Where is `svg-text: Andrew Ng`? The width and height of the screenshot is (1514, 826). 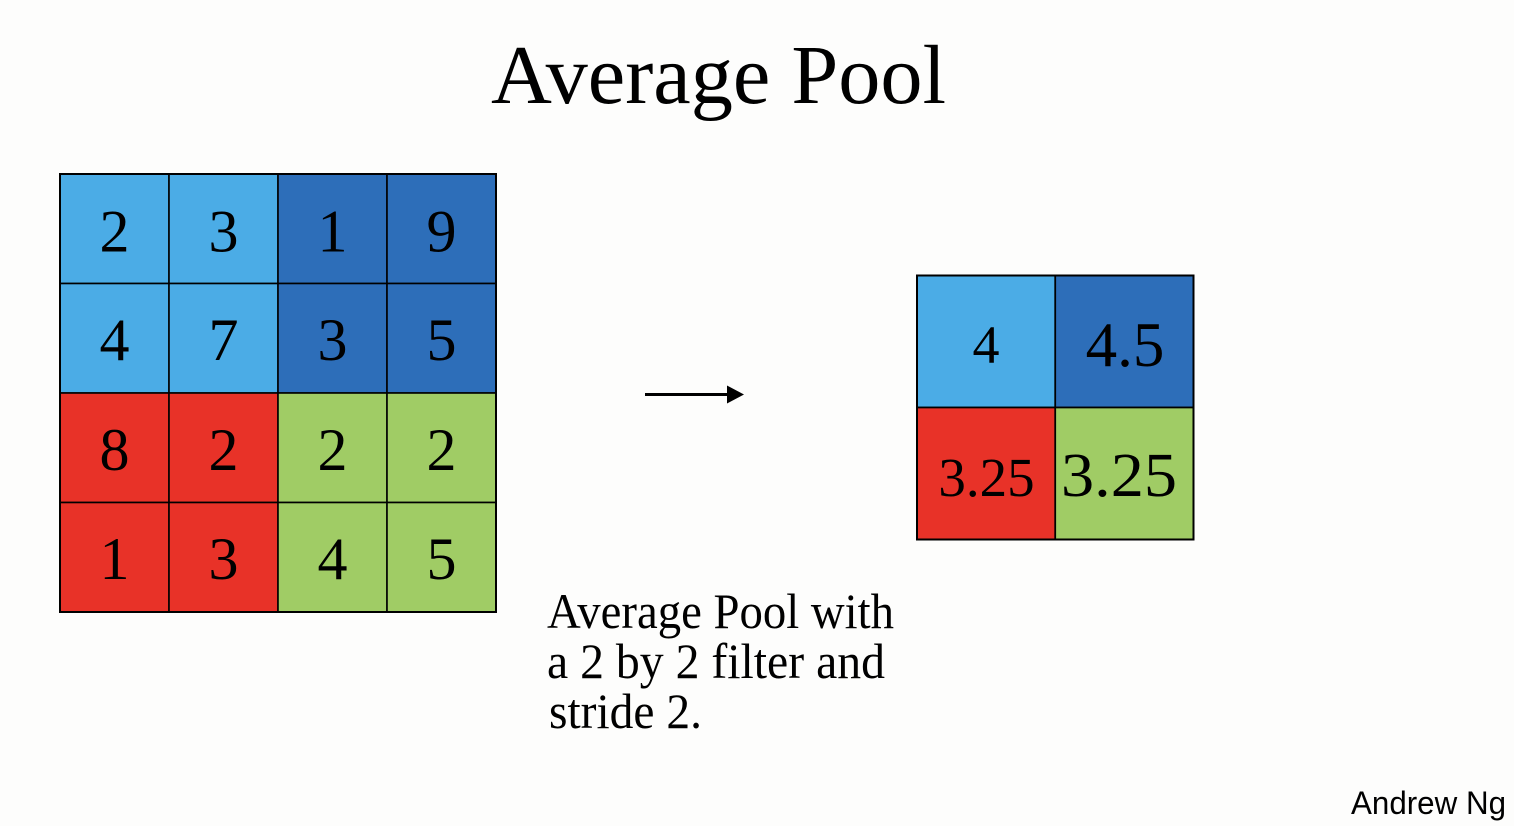
svg-text: Andrew Ng is located at coordinates (1428, 803).